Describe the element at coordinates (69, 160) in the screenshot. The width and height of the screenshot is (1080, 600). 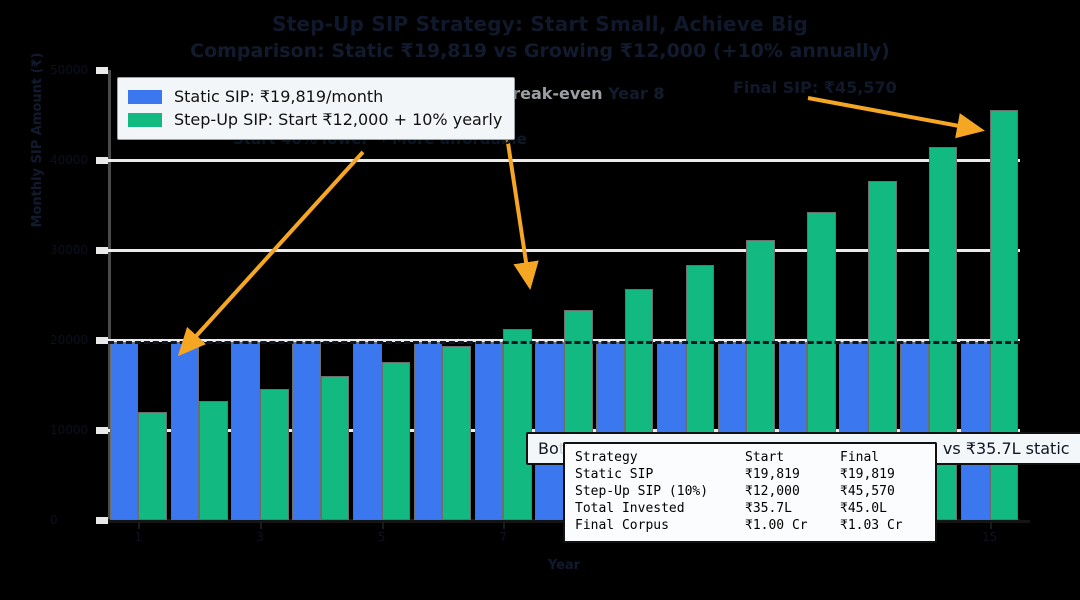
I see `y-tick-label: 40000` at that location.